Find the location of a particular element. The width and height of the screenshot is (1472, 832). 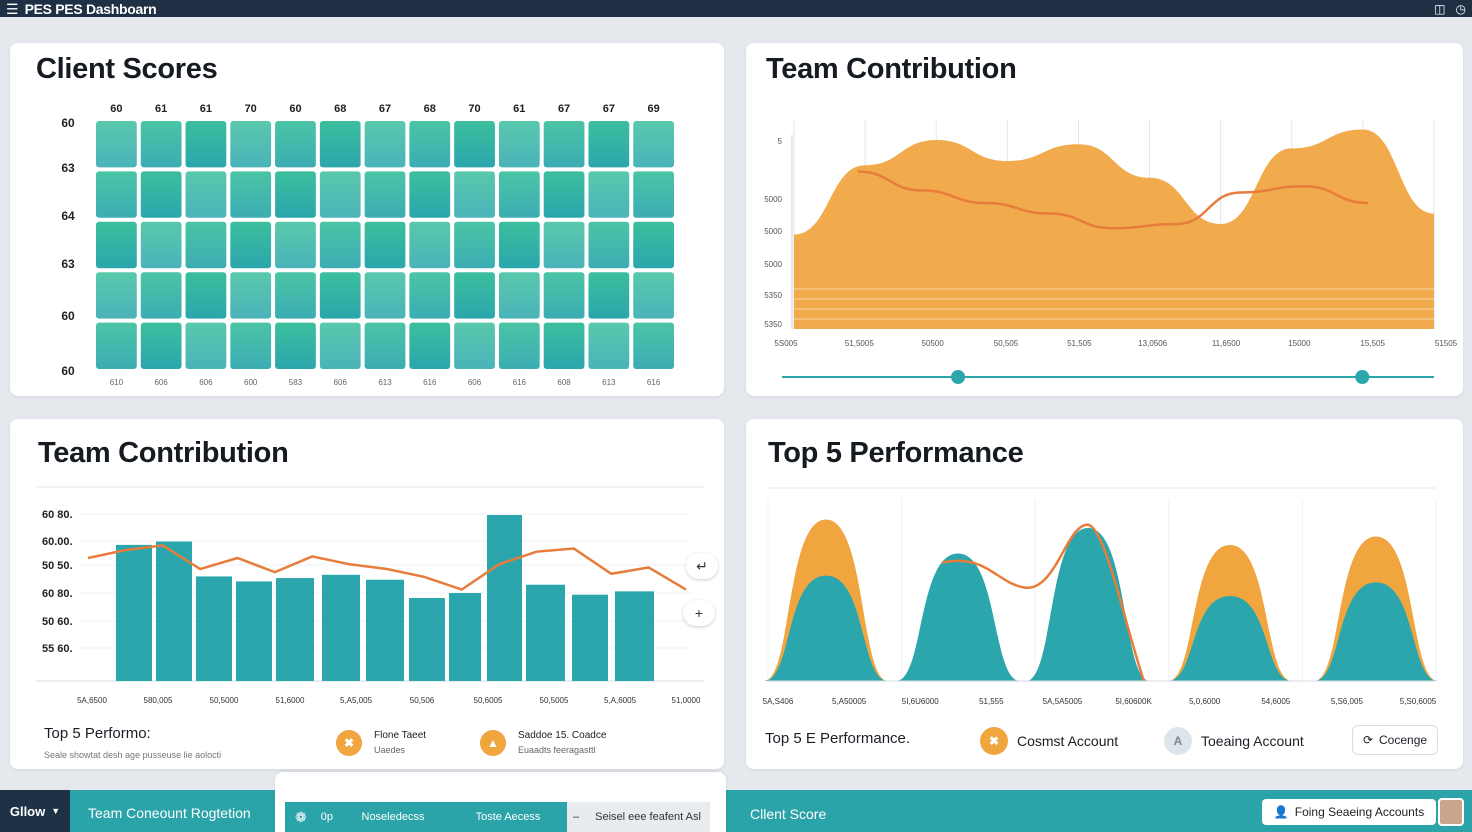

app-title: PES PES Dashboarn is located at coordinates (90, 8).